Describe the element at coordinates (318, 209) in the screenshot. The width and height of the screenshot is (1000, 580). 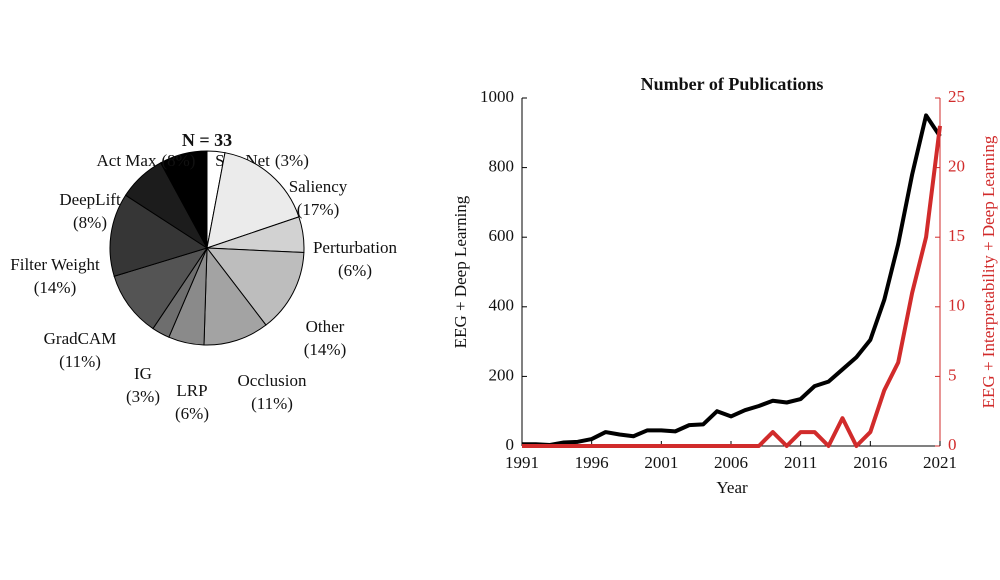
I see `value-label: (17%)` at that location.